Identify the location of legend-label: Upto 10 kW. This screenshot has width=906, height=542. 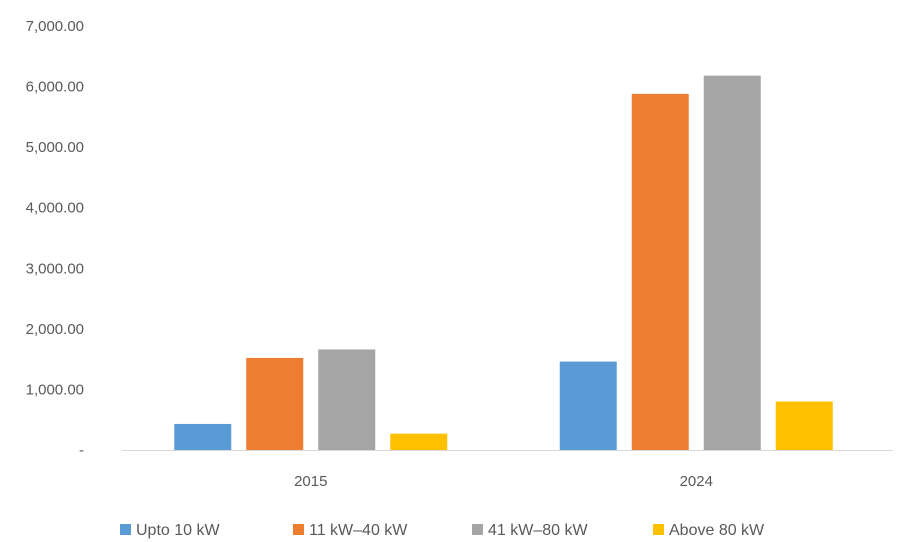
(178, 530).